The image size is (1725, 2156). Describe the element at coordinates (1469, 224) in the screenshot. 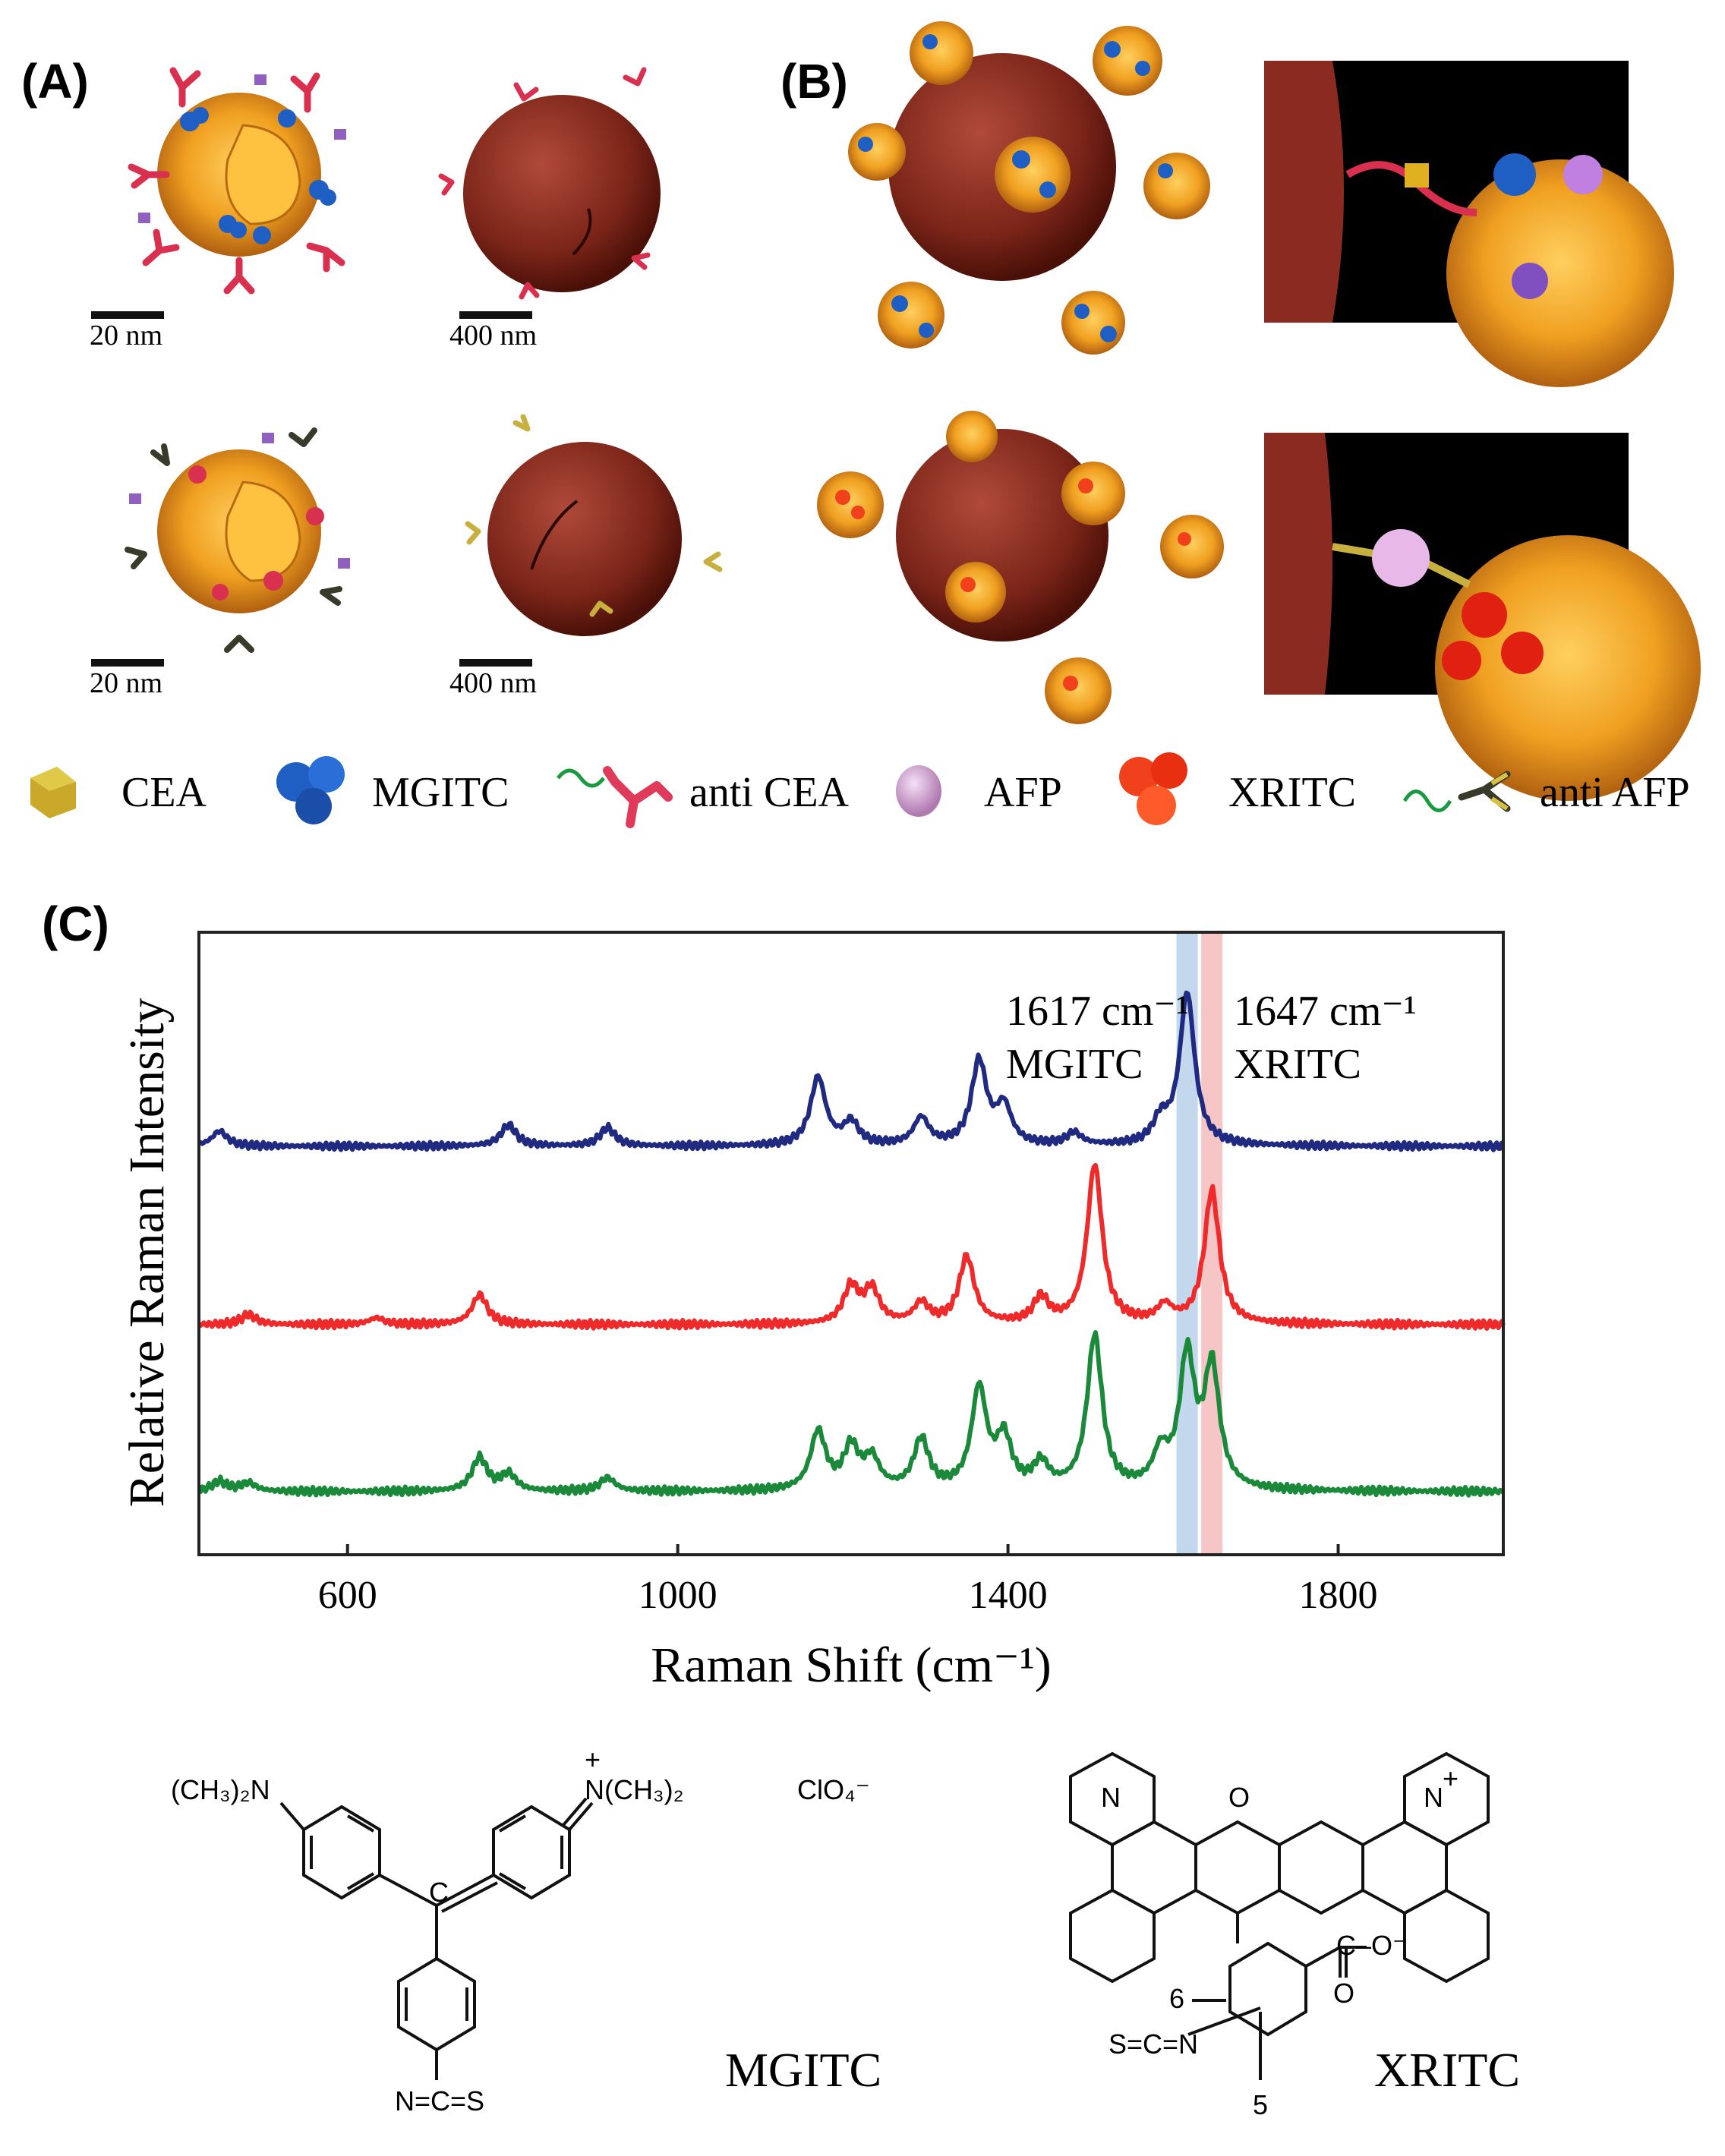

I see `binding-closeup-top` at that location.